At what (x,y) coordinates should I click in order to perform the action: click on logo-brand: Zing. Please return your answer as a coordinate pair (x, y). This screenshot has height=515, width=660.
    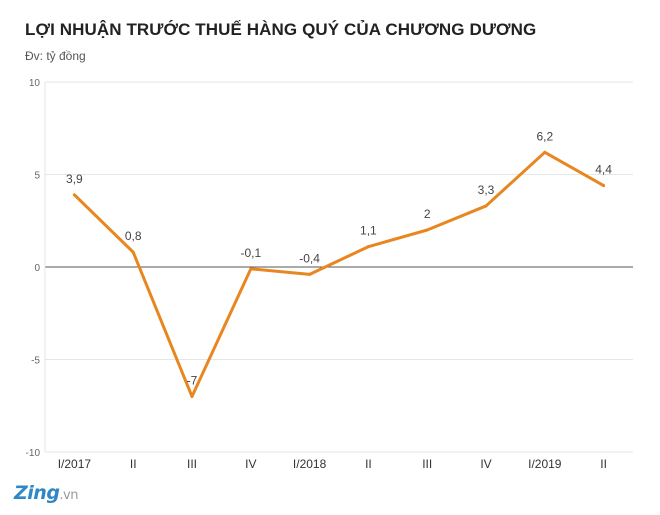
    Looking at the image, I should click on (37, 493).